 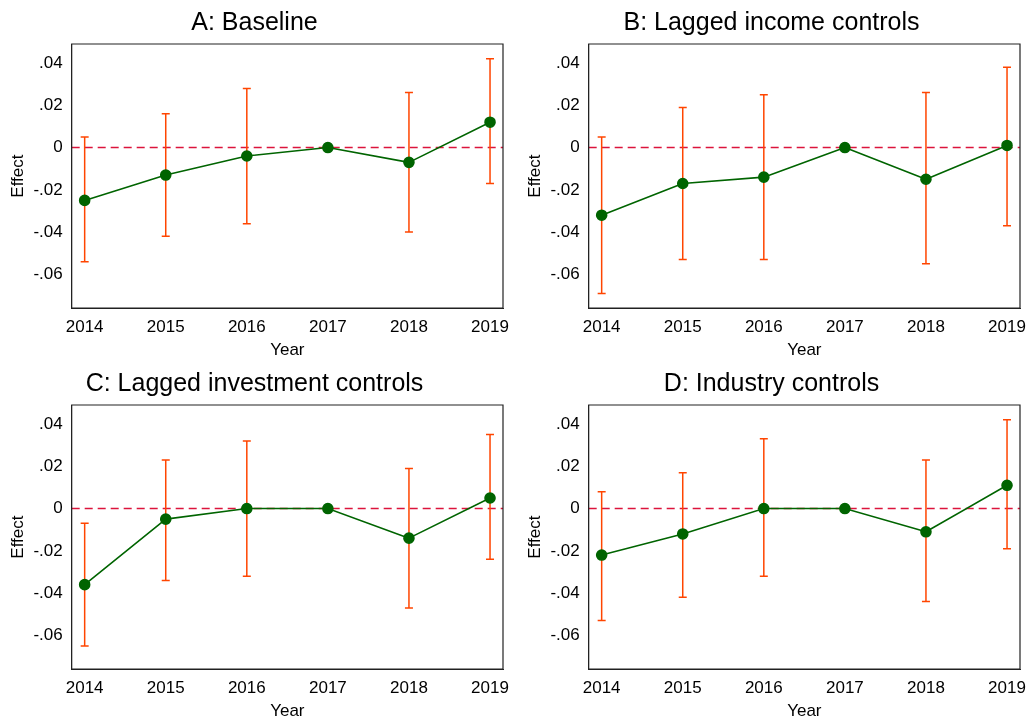 I want to click on chart-title: B: Lagged income controls, so click(x=771, y=20).